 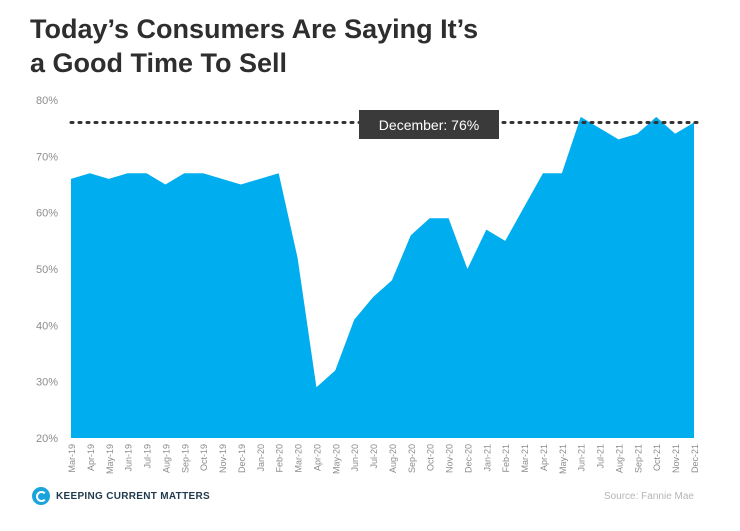 What do you see at coordinates (299, 458) in the screenshot?
I see `x-tick-label: Mar-20` at bounding box center [299, 458].